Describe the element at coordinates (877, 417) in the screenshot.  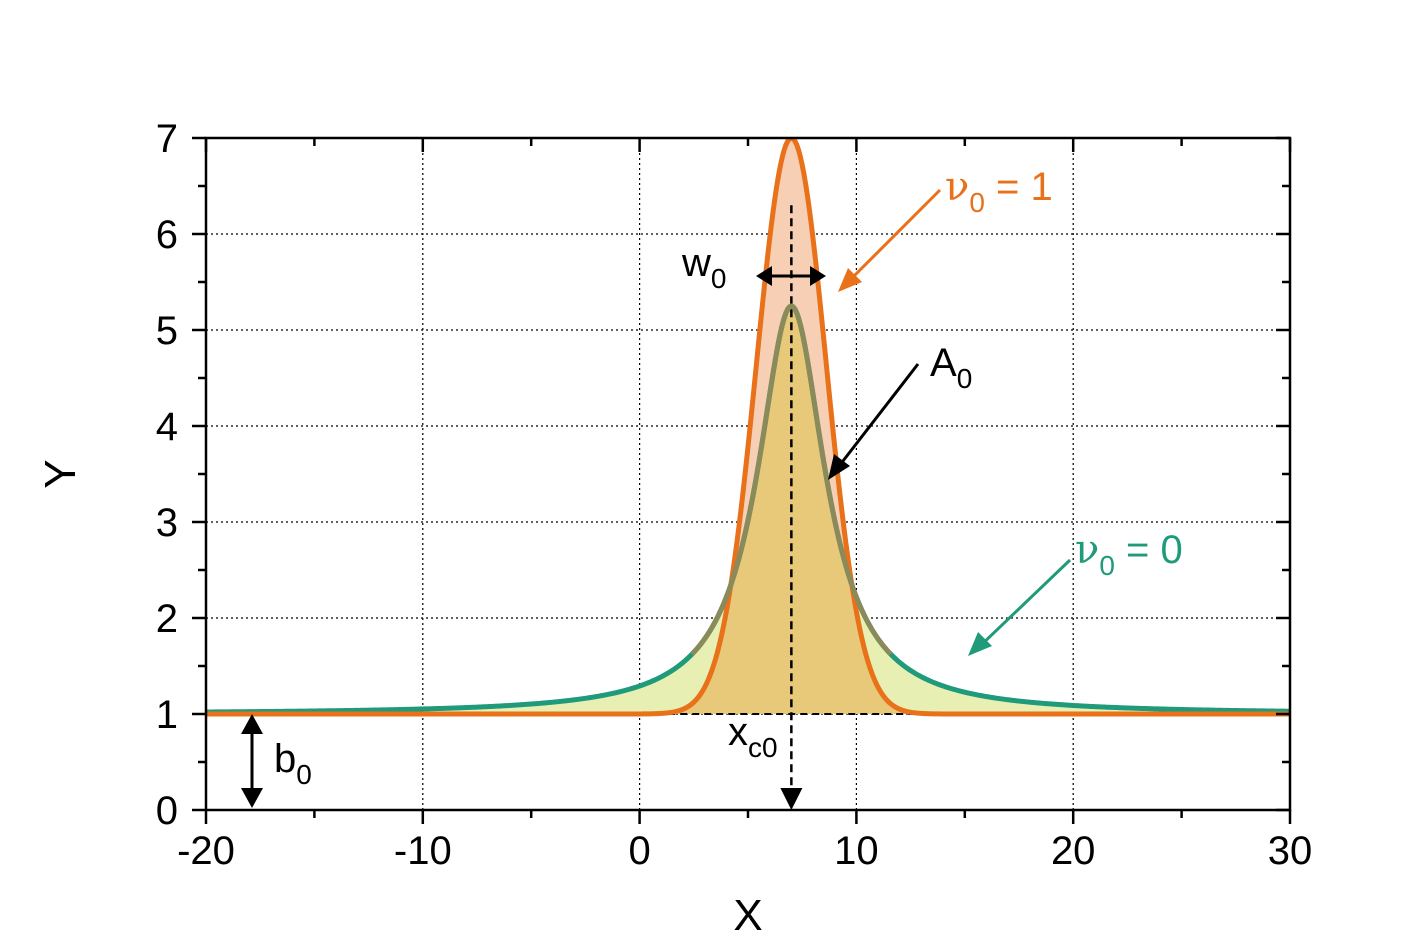
I see `arrow-a0` at that location.